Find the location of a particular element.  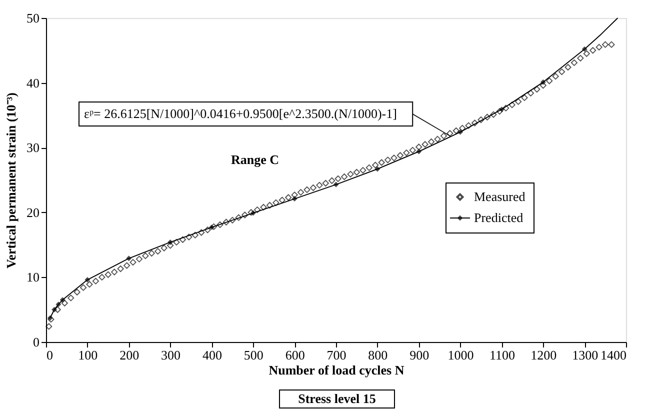

x-tick-label: 1100 is located at coordinates (502, 355).